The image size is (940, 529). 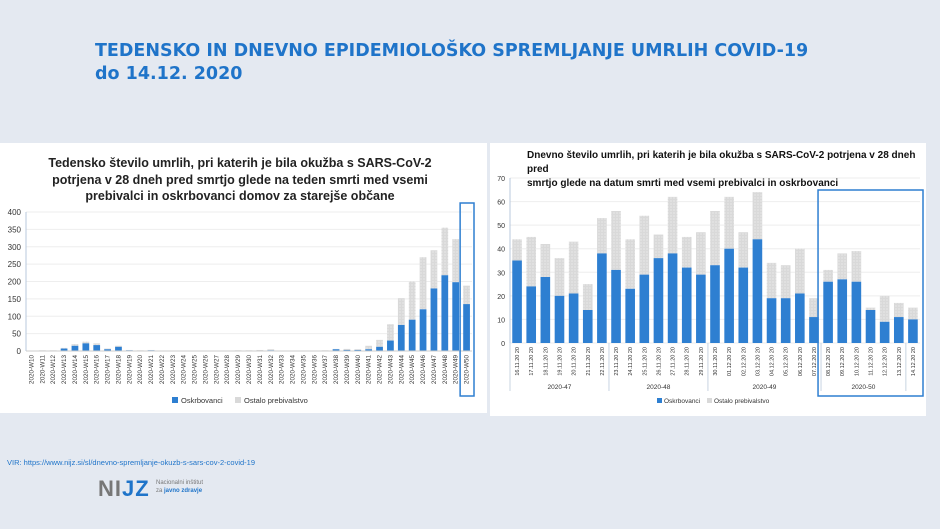 I want to click on x-tick-label: 23.11.20 20, so click(x=617, y=361).